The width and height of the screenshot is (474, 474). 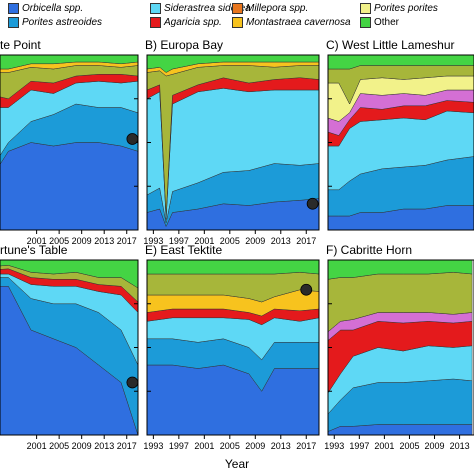 What do you see at coordinates (298, 22) in the screenshot?
I see `legend-label: Montastraea cavernosa` at bounding box center [298, 22].